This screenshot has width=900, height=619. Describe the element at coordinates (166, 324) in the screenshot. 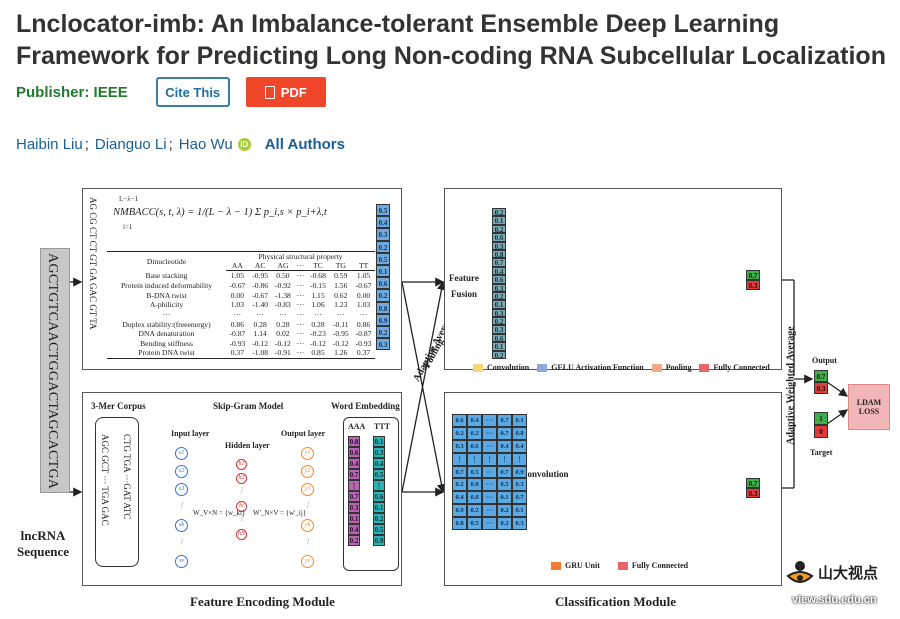

I see `table-cell: Duplex stability:(freeenergy)` at that location.